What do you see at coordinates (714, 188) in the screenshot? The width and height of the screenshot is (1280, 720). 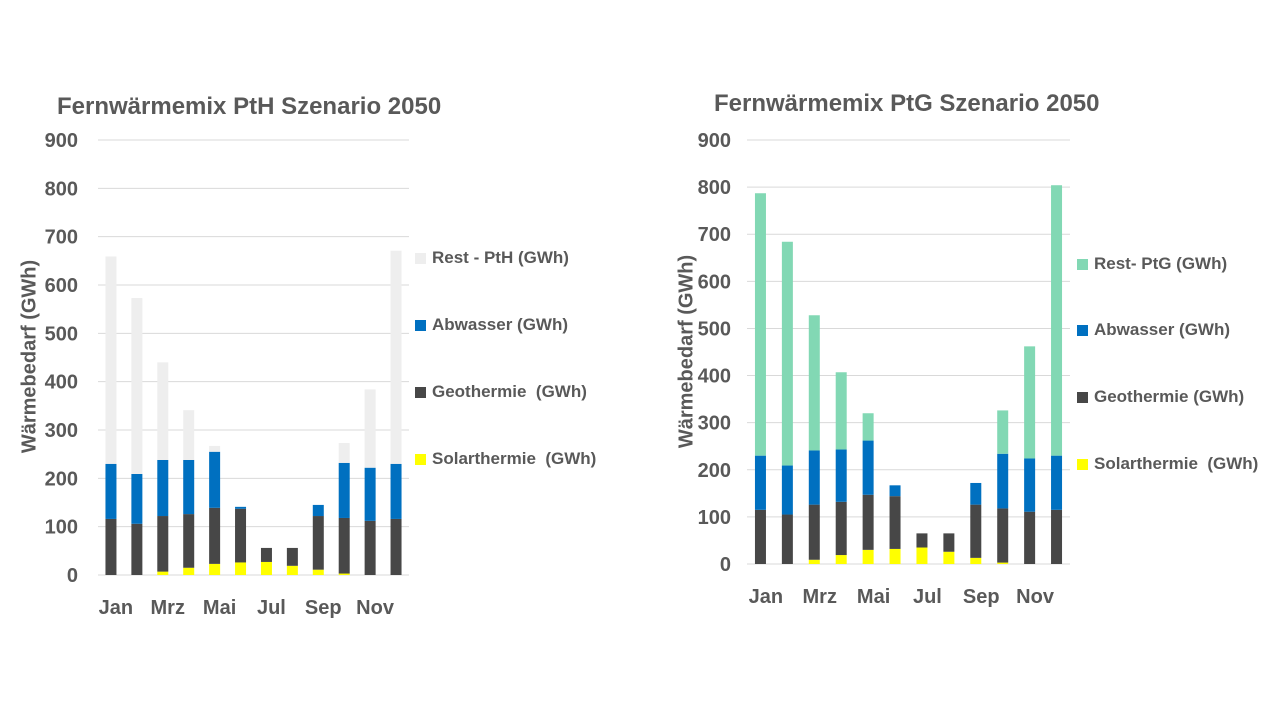 I see `y-tick-label: 800` at bounding box center [714, 188].